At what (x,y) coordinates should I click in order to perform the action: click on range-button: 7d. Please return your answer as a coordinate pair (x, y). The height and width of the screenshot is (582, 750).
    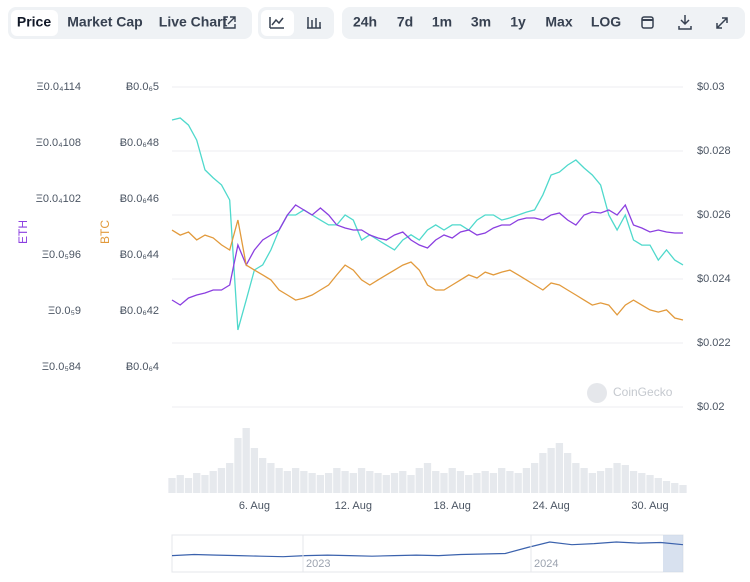
    Looking at the image, I should click on (405, 22).